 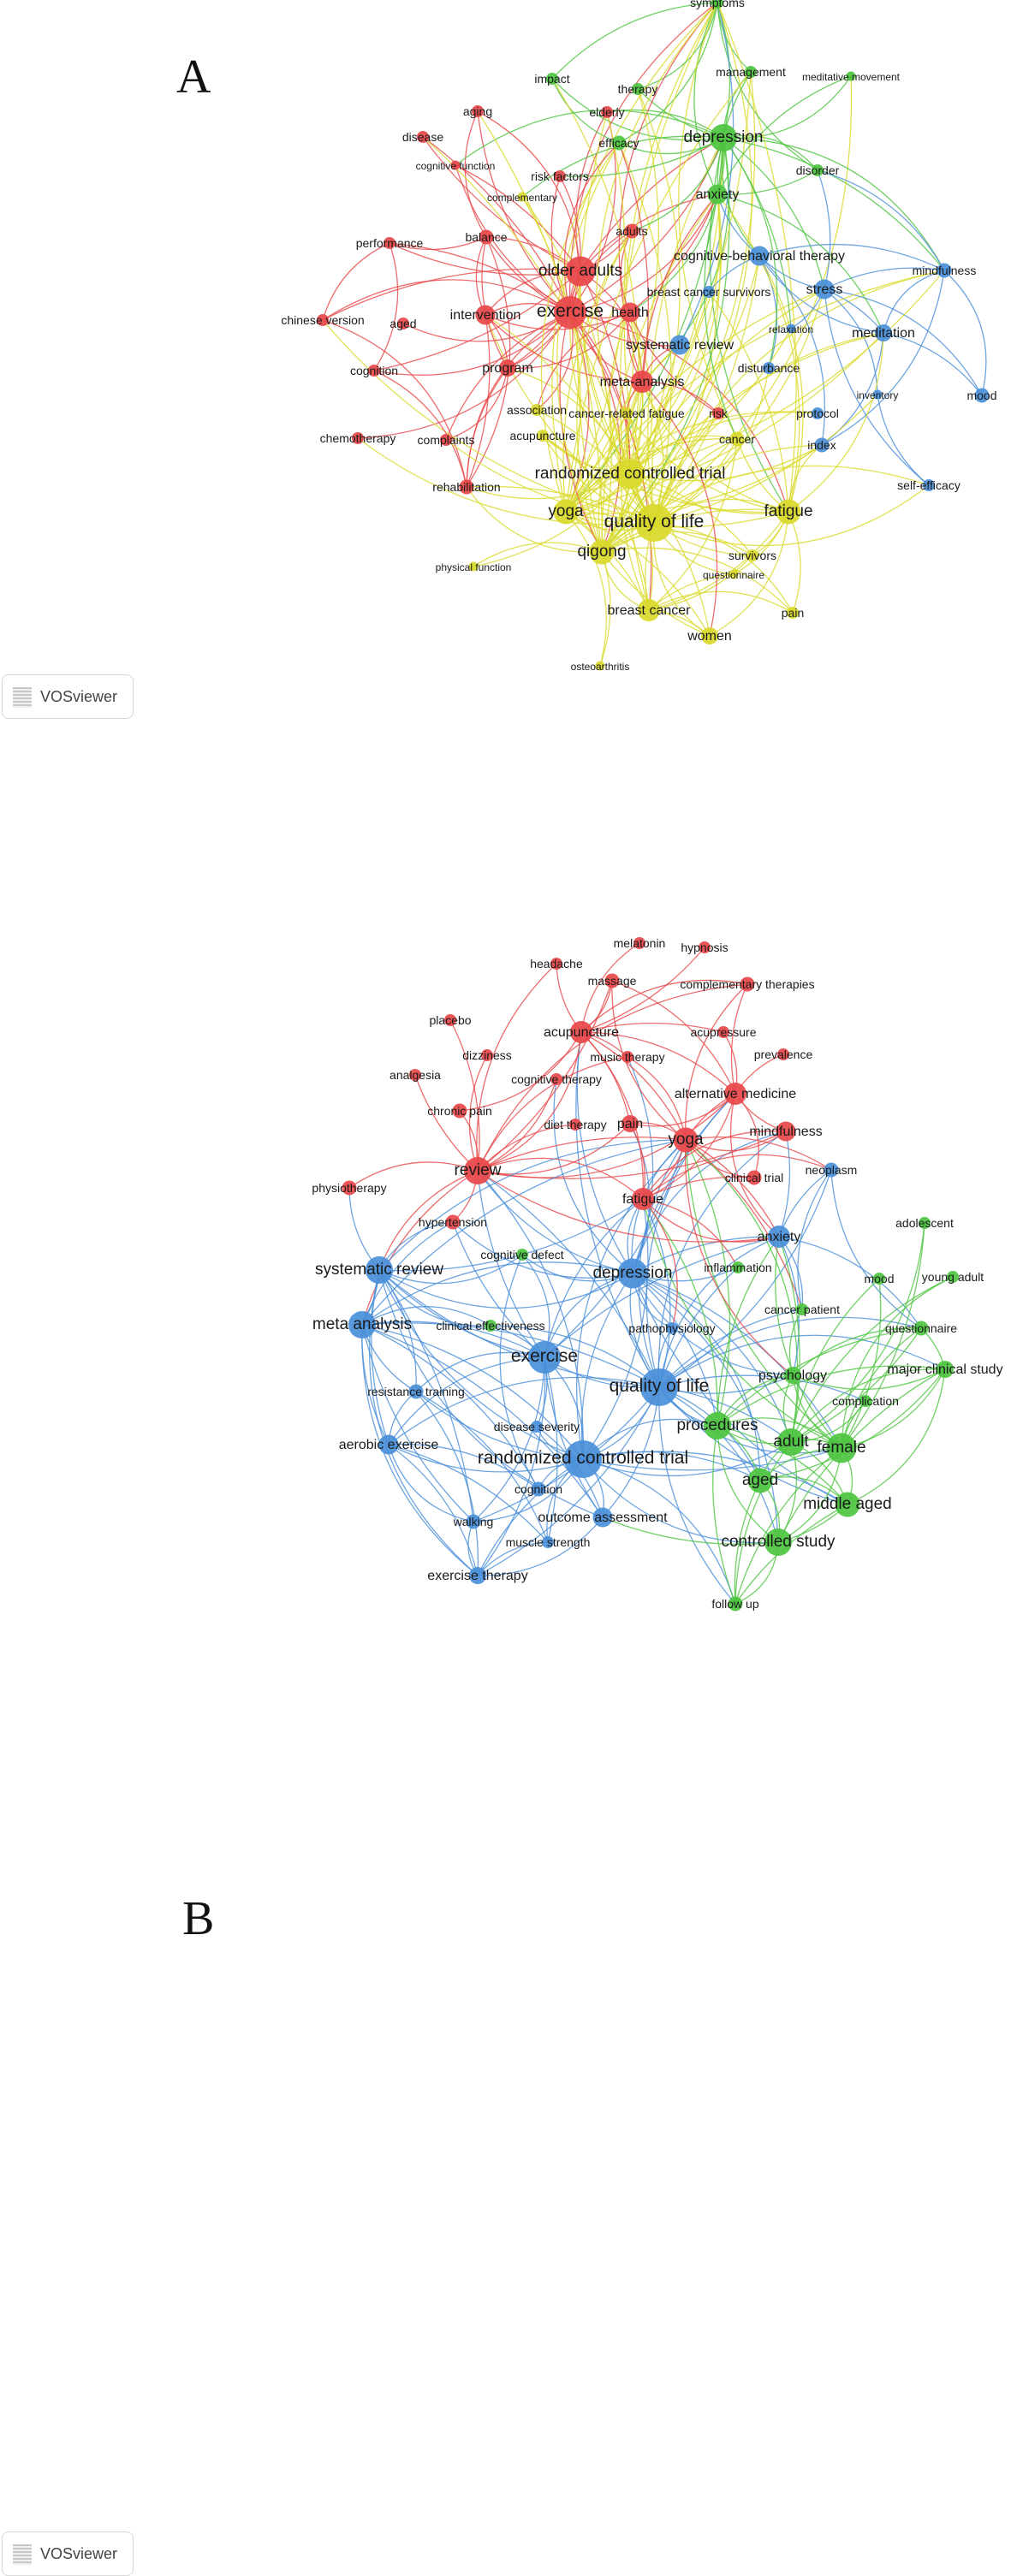 I want to click on node-qigong, so click(x=602, y=552).